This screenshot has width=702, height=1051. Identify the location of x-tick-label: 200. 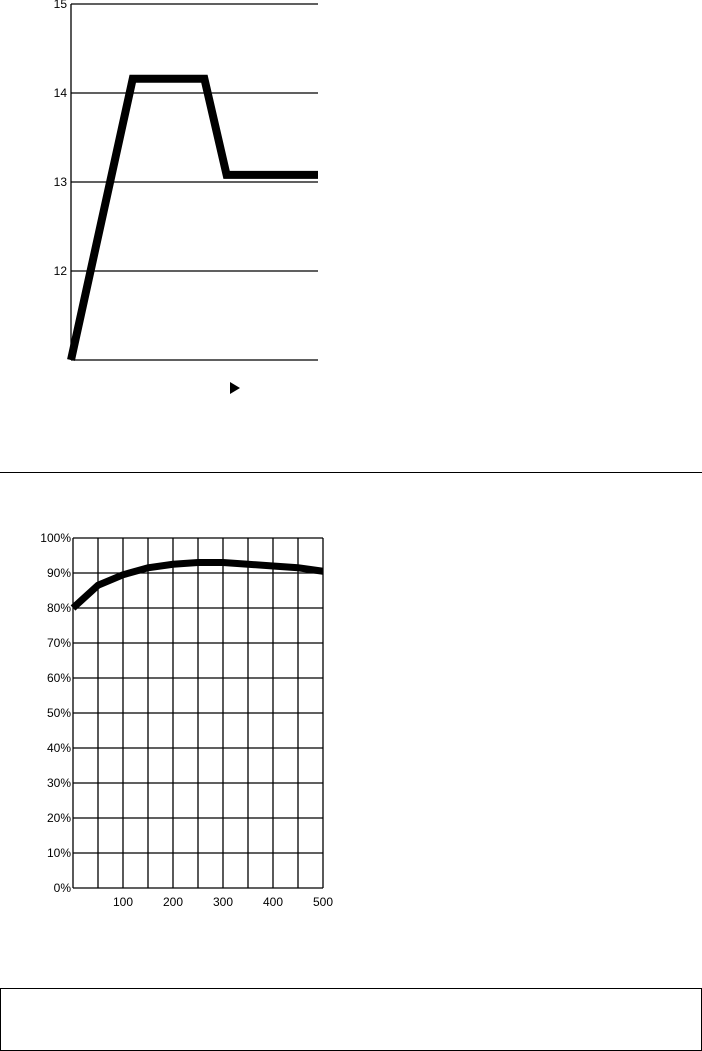
(173, 902).